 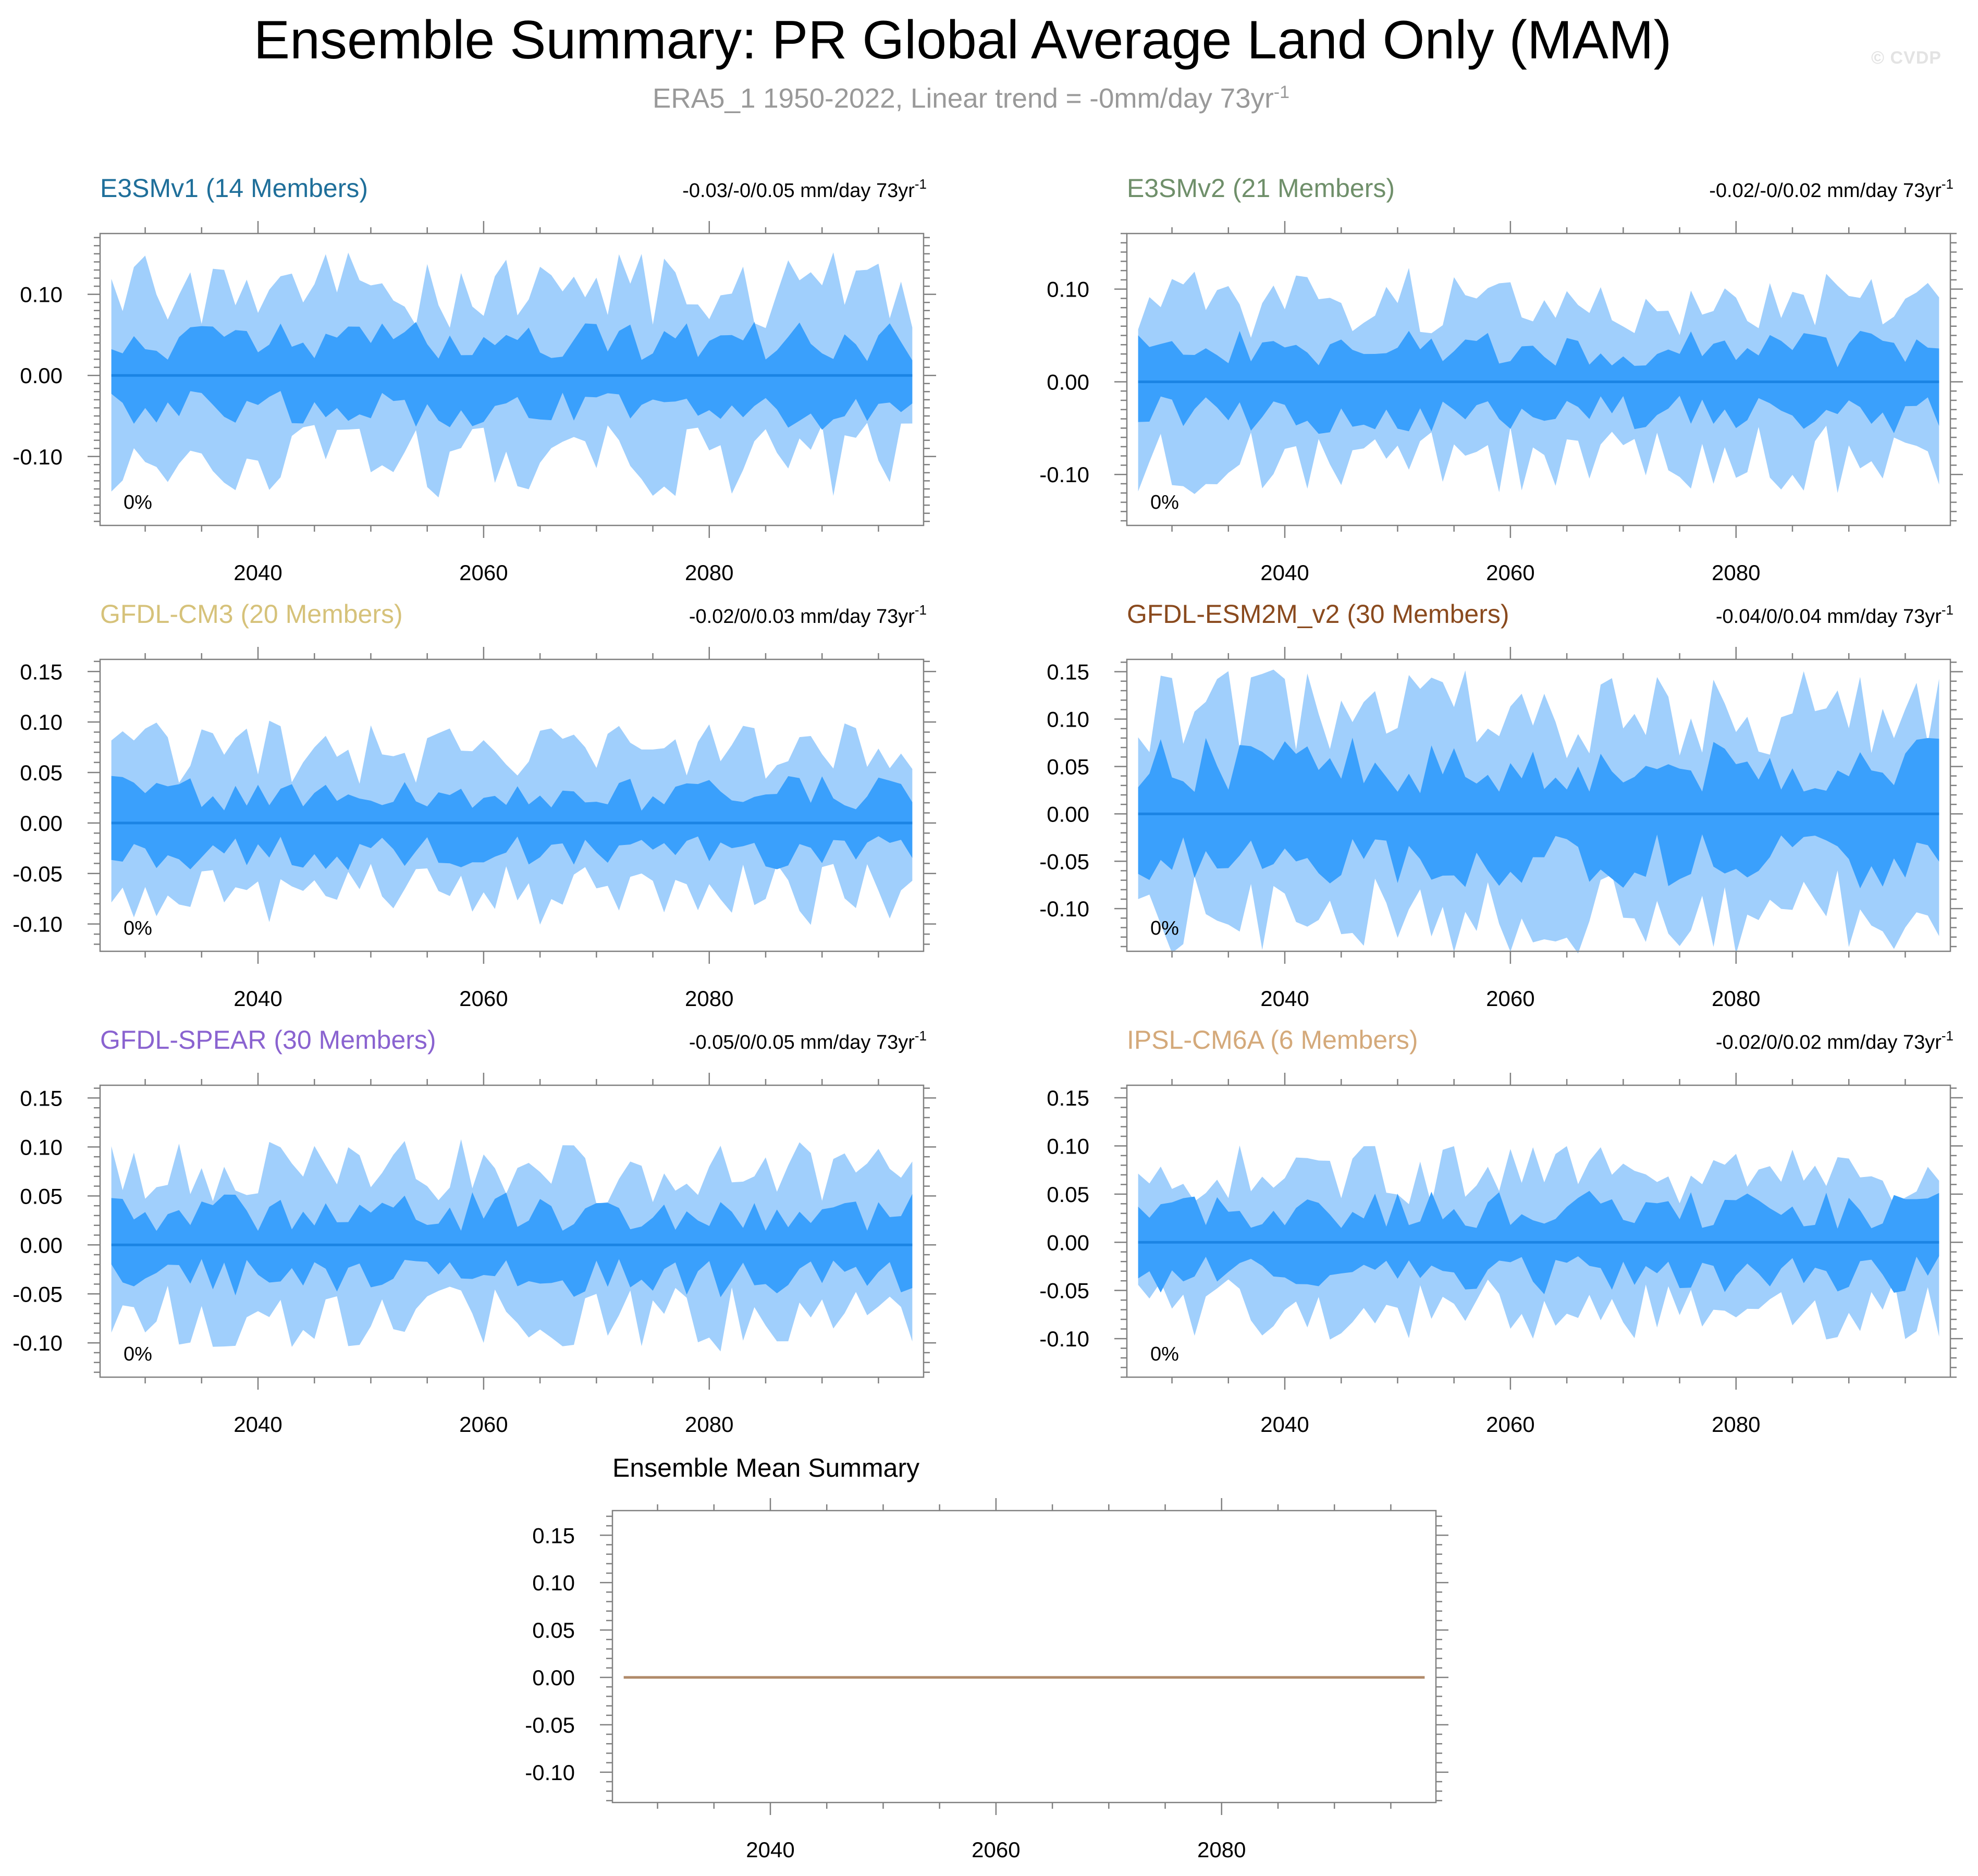 I want to click on panel-title: Ensemble Mean Summary, so click(x=766, y=1467).